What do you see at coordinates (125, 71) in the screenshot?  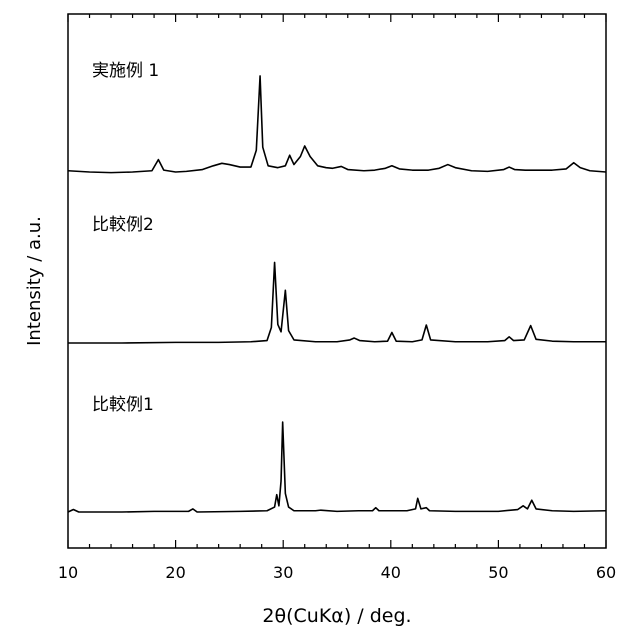 I see `series-label-1: 実施例 1` at bounding box center [125, 71].